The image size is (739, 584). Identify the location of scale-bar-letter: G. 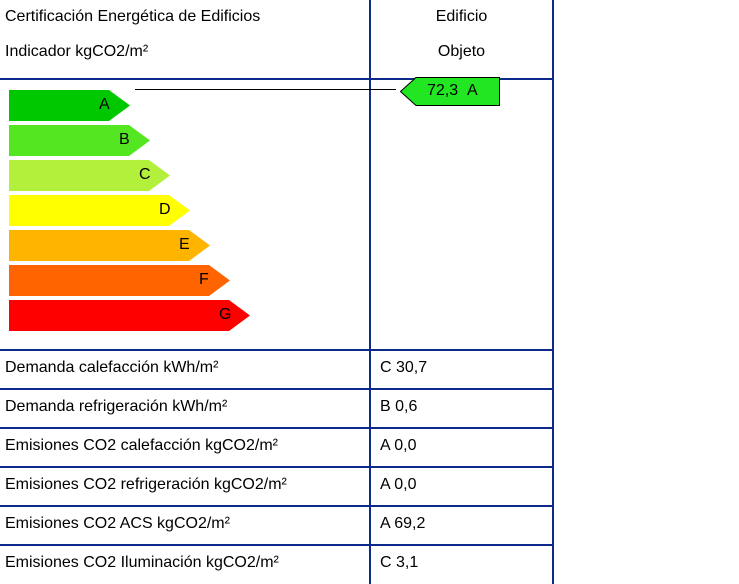
(225, 314).